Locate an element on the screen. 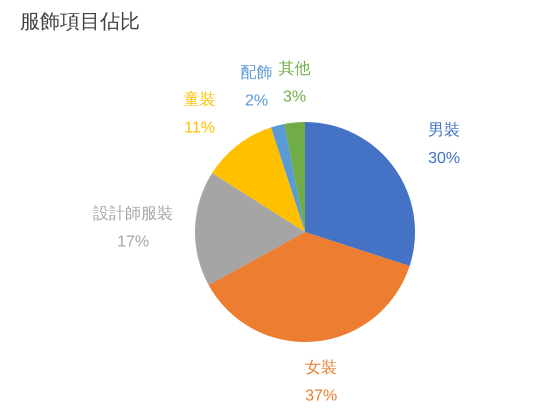 Image resolution: width=555 pixels, height=412 pixels. data-label: 3% is located at coordinates (294, 97).